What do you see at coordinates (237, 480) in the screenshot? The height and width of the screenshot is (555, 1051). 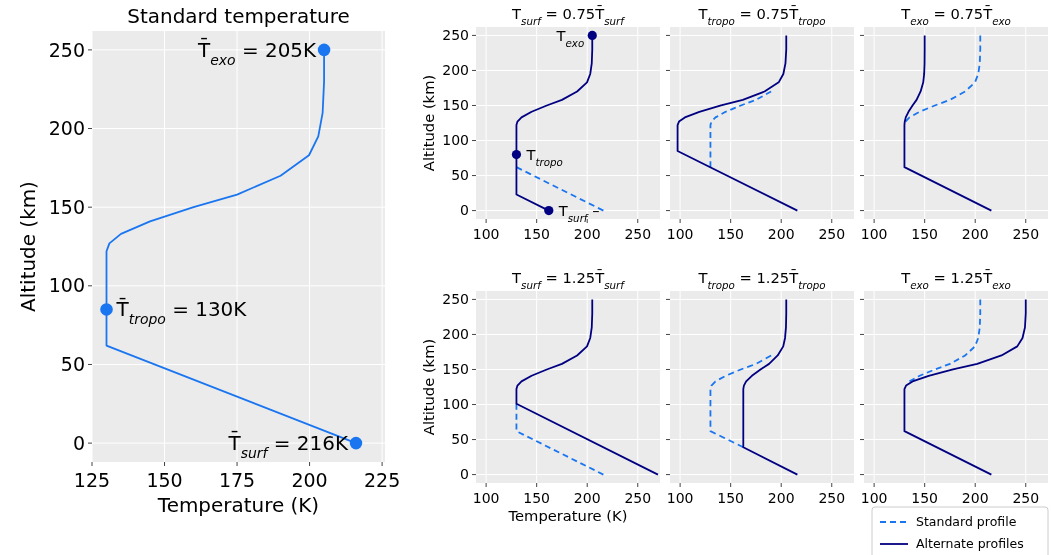 I see `x-tick-label: 175` at bounding box center [237, 480].